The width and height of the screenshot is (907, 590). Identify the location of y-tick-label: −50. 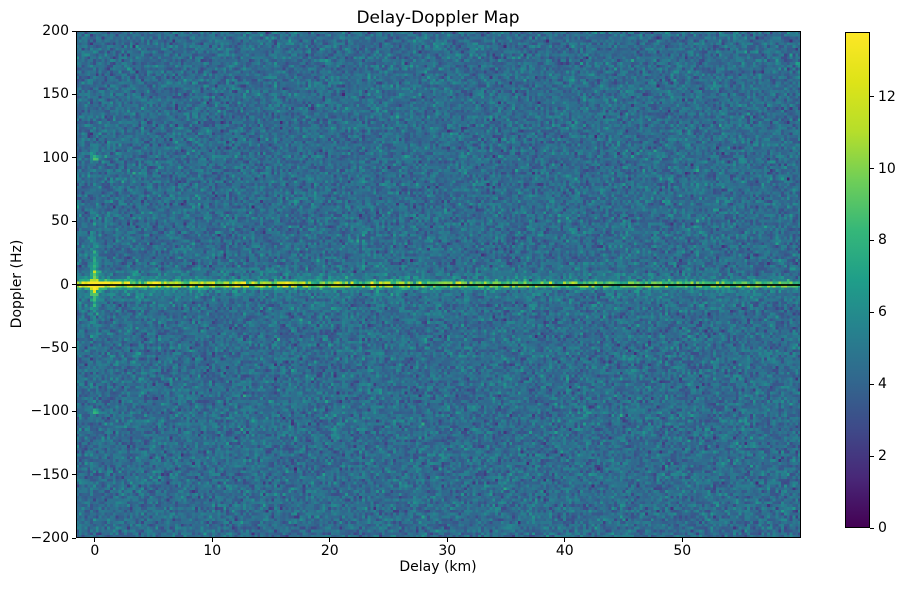
(54, 347).